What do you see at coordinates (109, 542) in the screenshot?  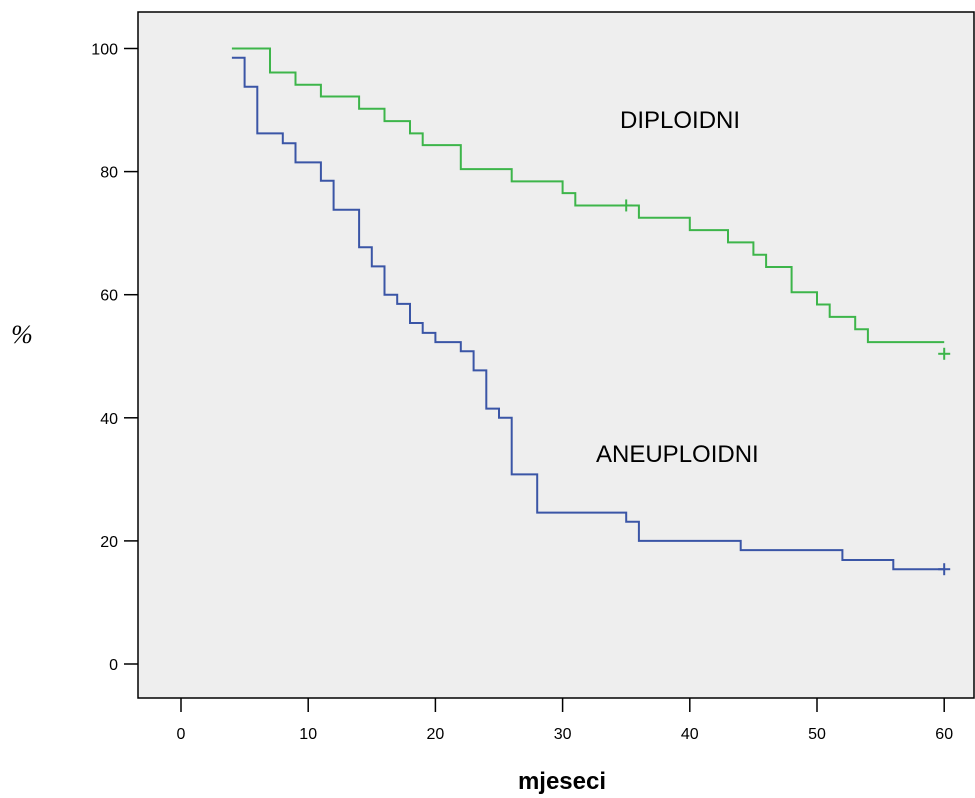 I see `y-tick-label-20: 20` at bounding box center [109, 542].